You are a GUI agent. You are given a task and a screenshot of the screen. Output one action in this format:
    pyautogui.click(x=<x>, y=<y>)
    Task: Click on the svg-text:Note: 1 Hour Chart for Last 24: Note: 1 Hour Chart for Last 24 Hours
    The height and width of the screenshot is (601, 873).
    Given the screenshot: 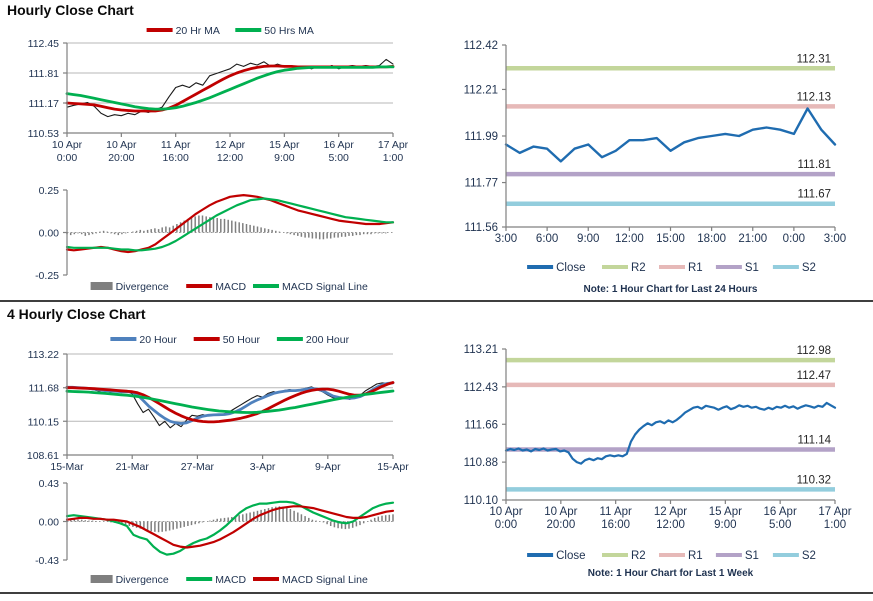 What is the action you would take?
    pyautogui.click(x=671, y=289)
    